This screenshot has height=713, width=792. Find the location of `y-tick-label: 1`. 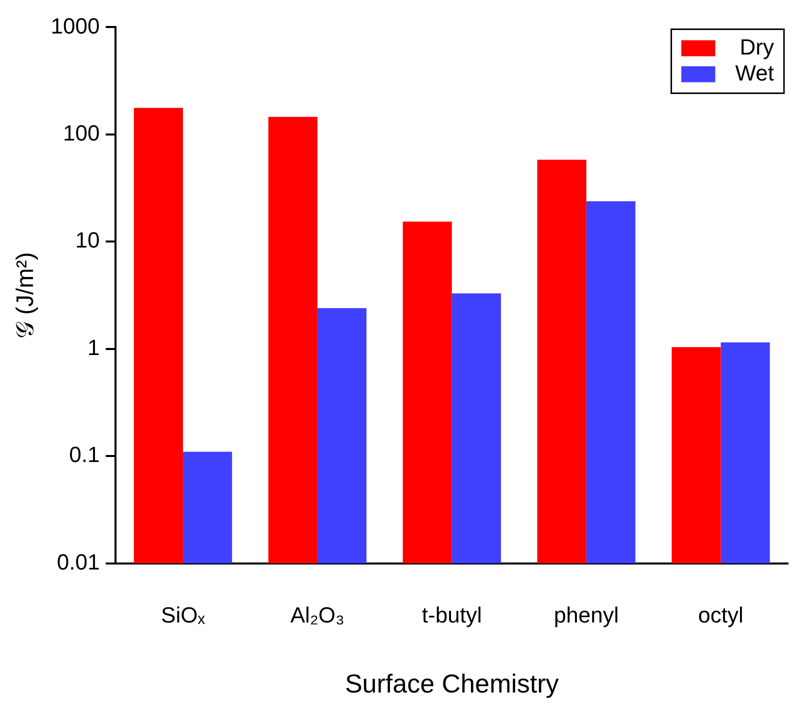

y-tick-label: 1 is located at coordinates (93, 347).